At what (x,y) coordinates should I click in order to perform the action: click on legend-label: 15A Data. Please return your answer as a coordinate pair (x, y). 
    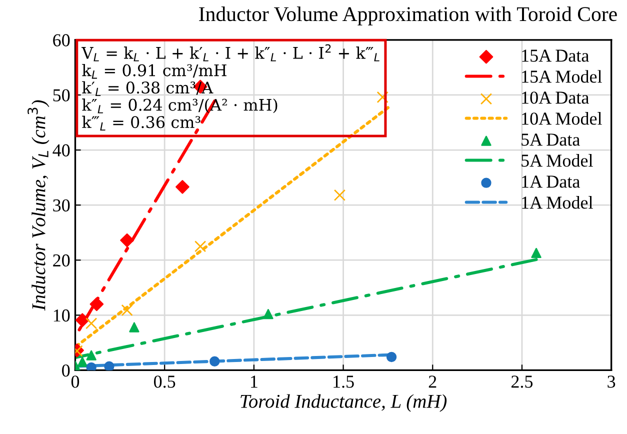
    Looking at the image, I should click on (555, 56).